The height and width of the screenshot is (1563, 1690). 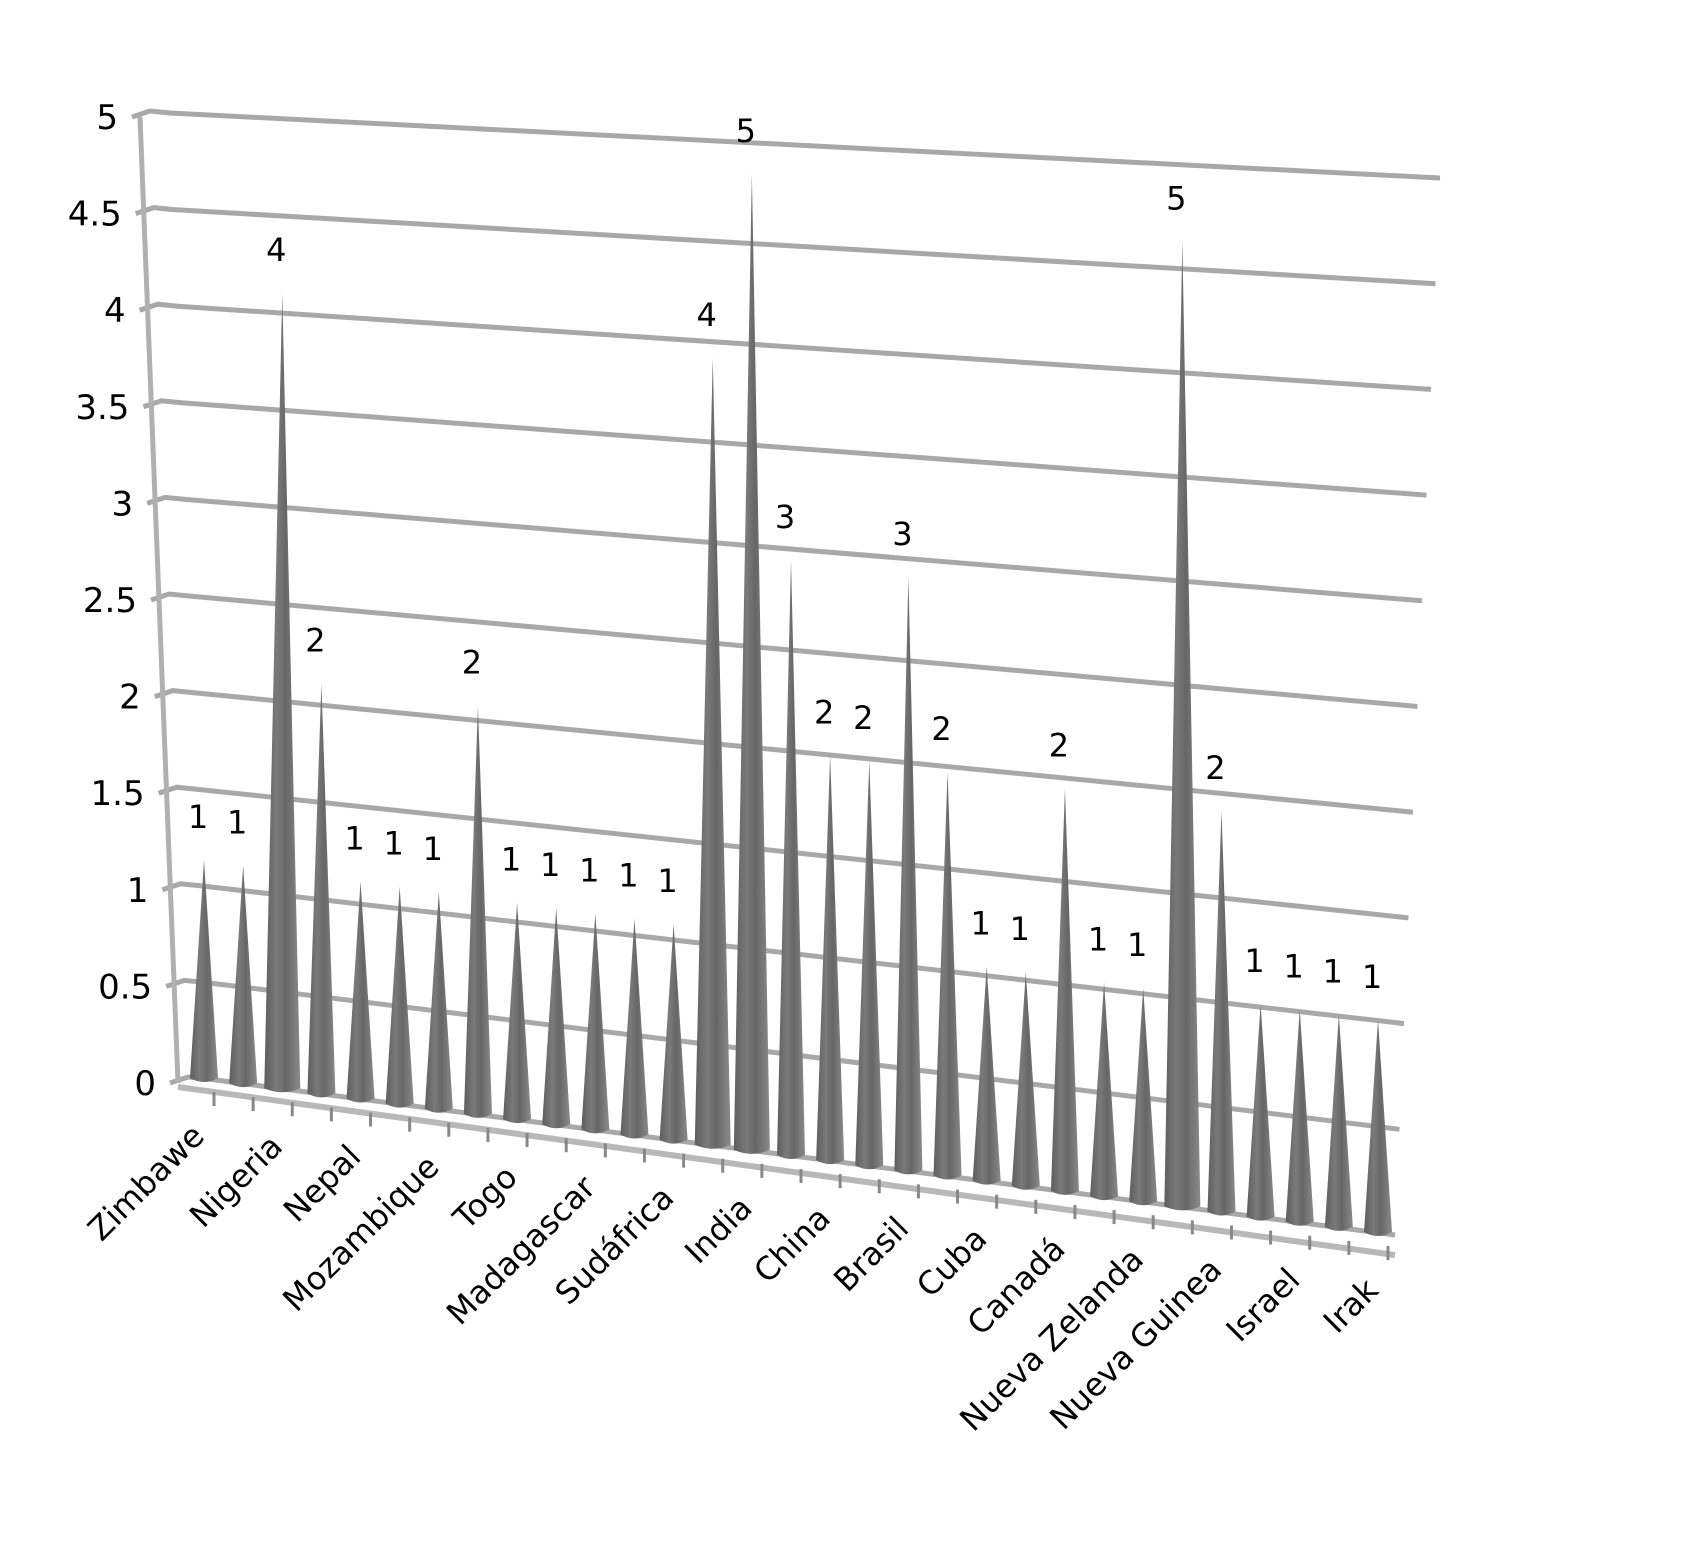 What do you see at coordinates (95, 215) in the screenshot?
I see `y-tick-label: 4.5` at bounding box center [95, 215].